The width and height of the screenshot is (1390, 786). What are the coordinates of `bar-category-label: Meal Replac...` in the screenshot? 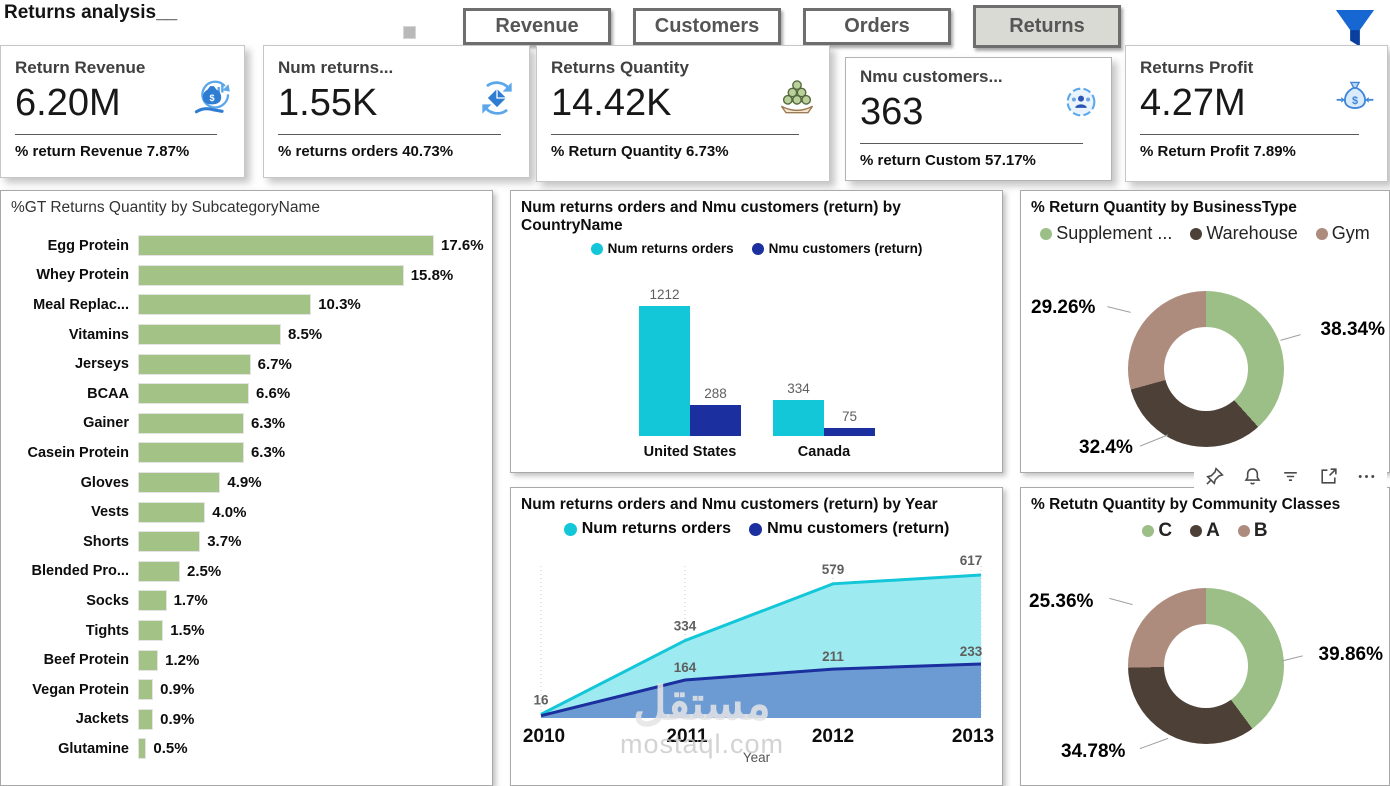 It's located at (81, 304).